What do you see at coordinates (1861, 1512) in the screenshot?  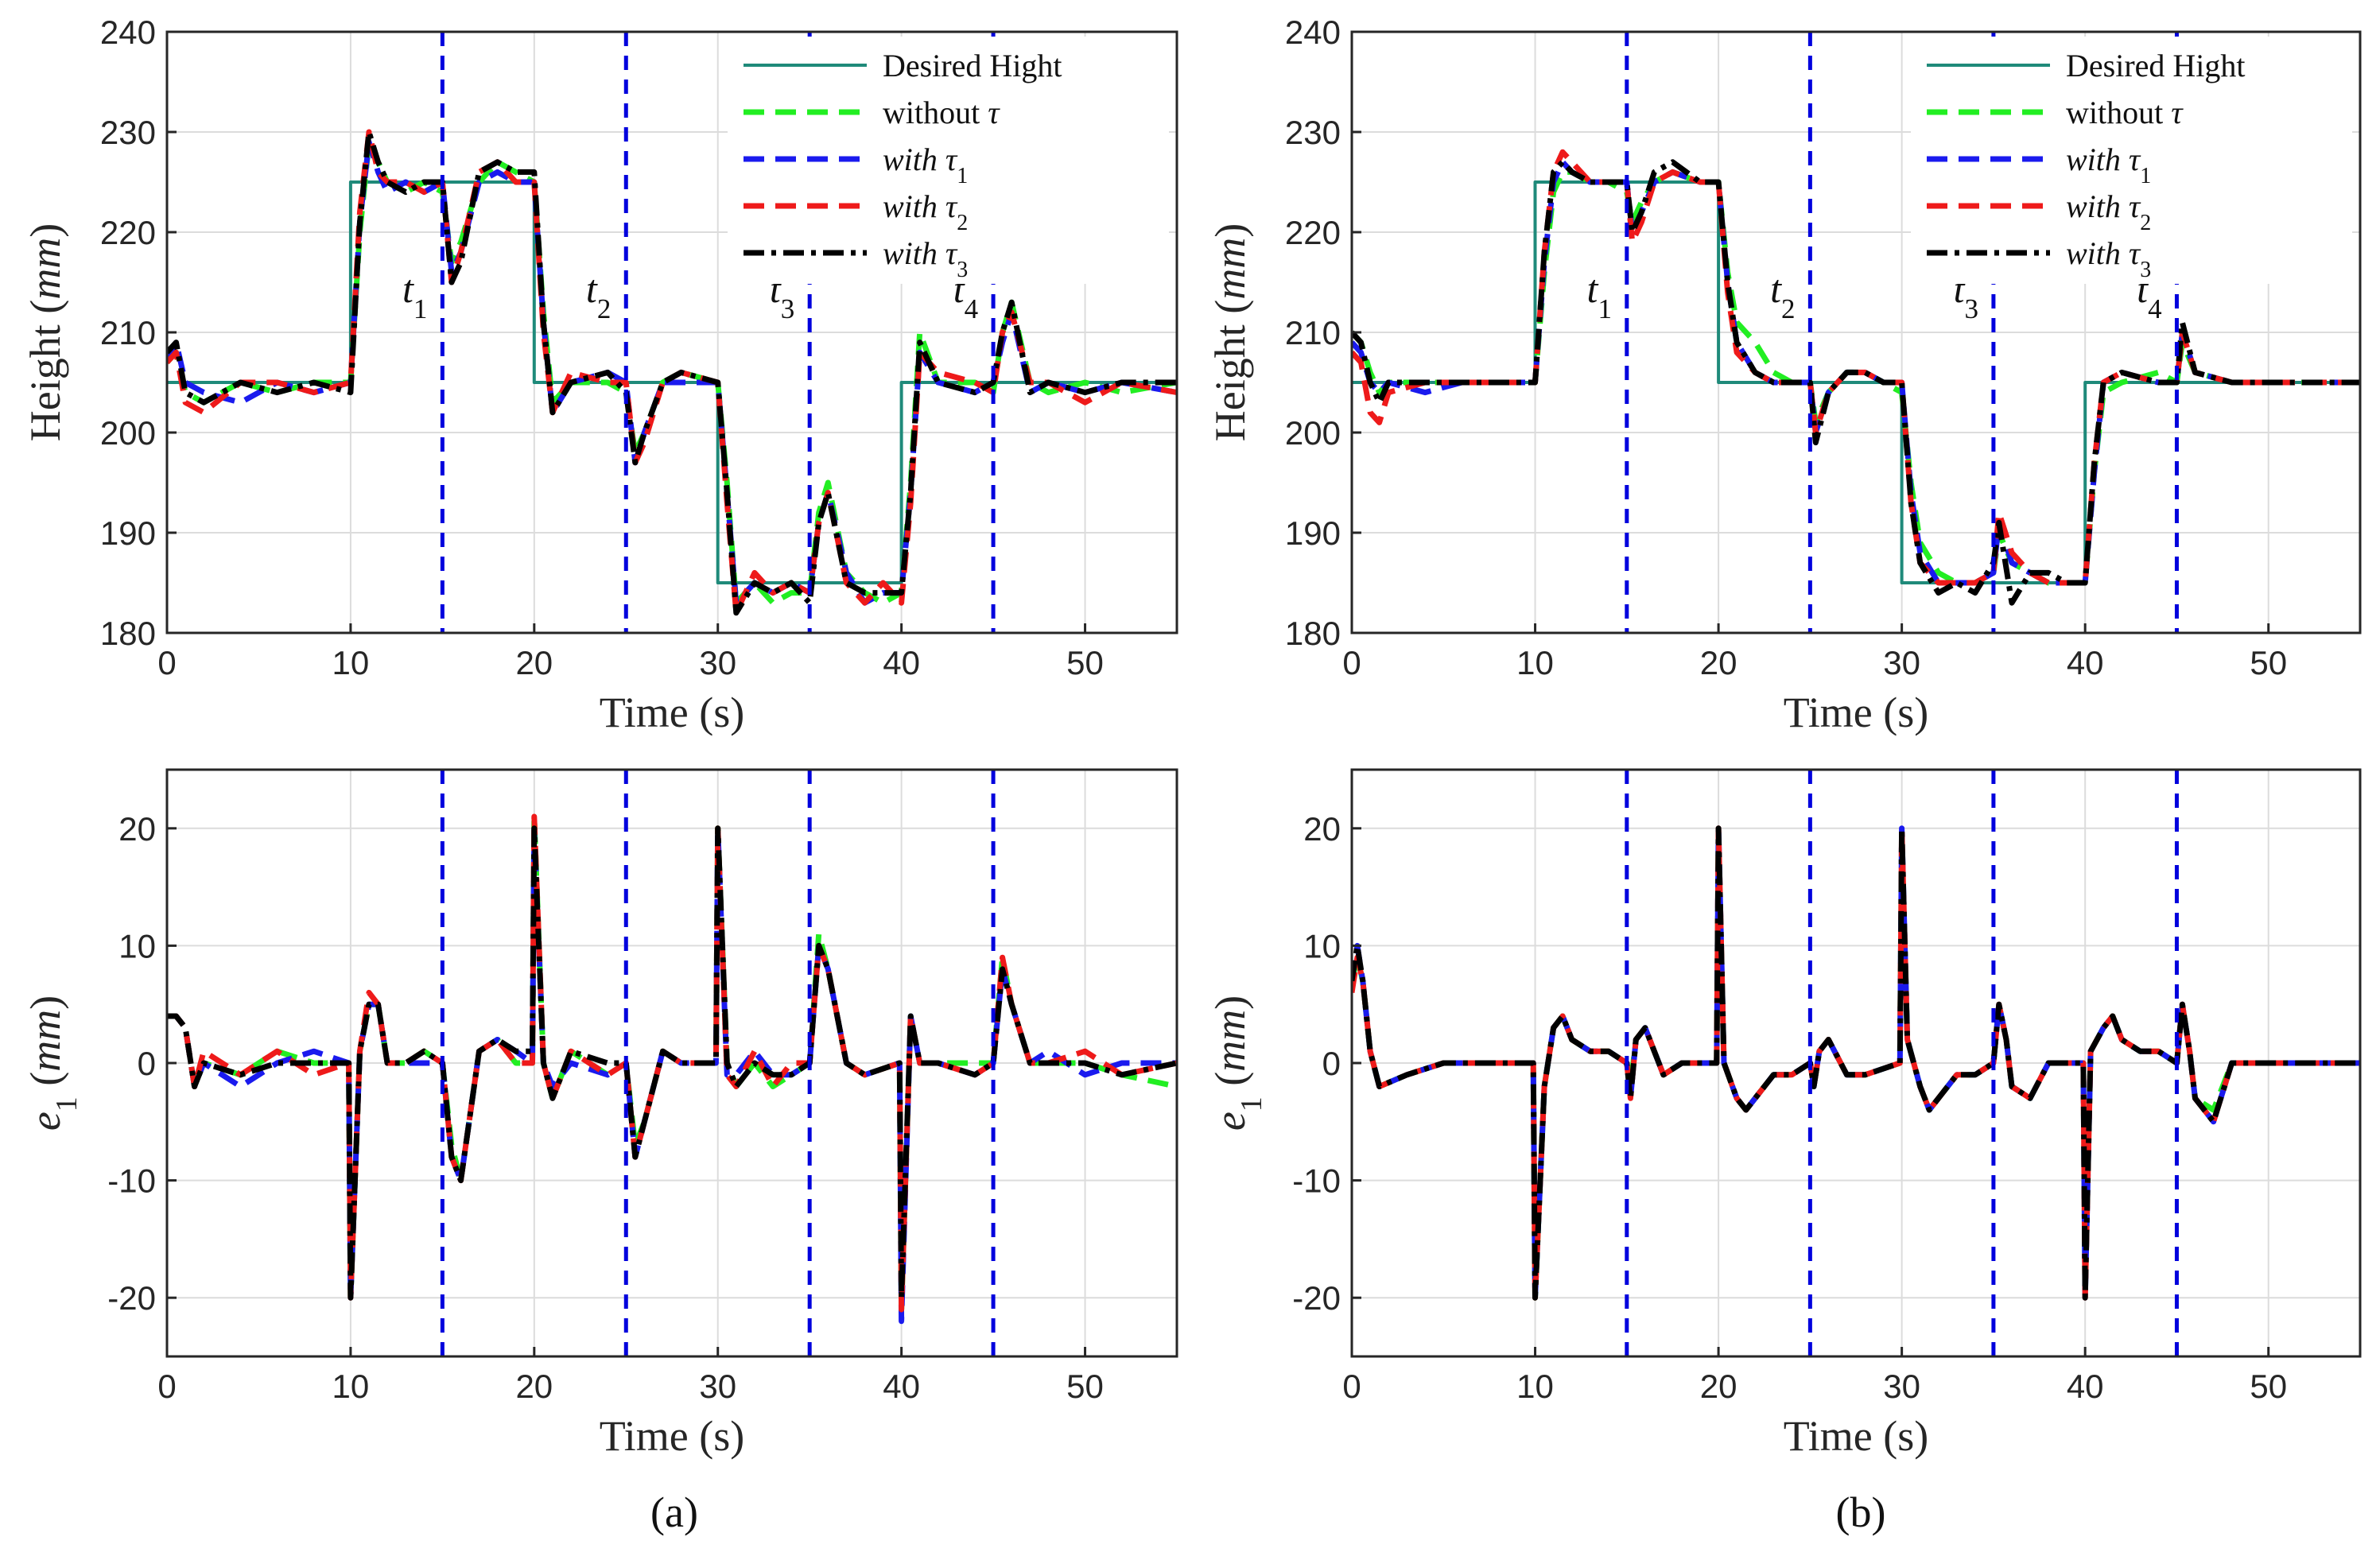 I see `caption-b: (b)` at bounding box center [1861, 1512].